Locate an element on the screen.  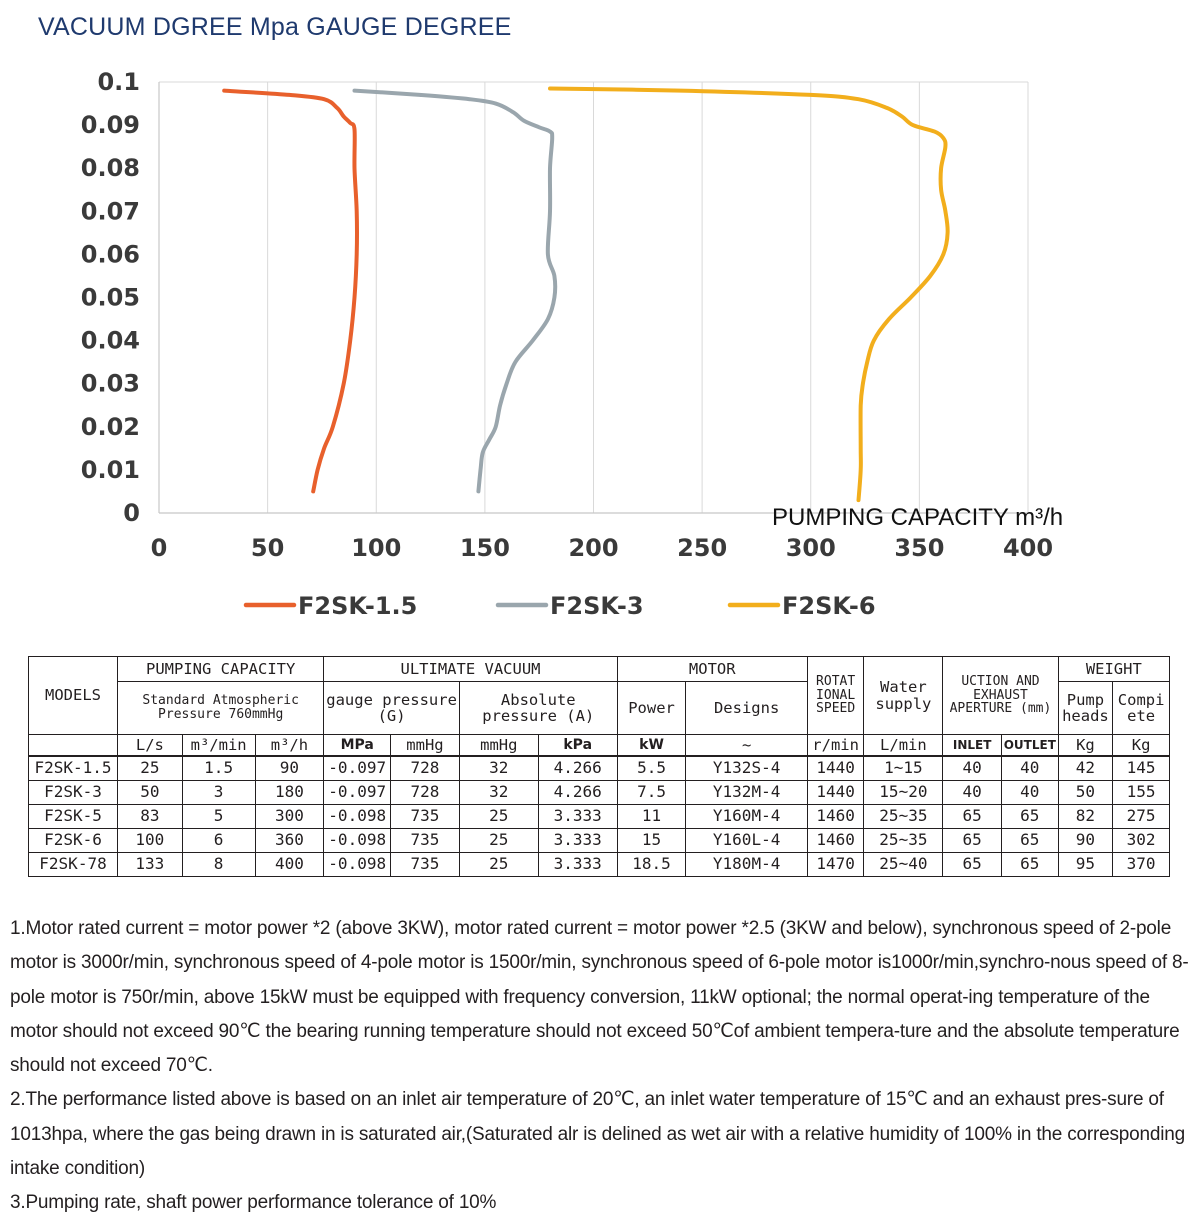
table-cell: 11 is located at coordinates (651, 816).